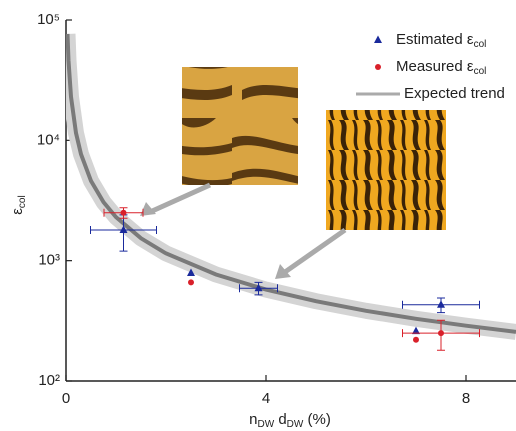 The image size is (516, 431). I want to click on x-tick-label: 8, so click(466, 398).